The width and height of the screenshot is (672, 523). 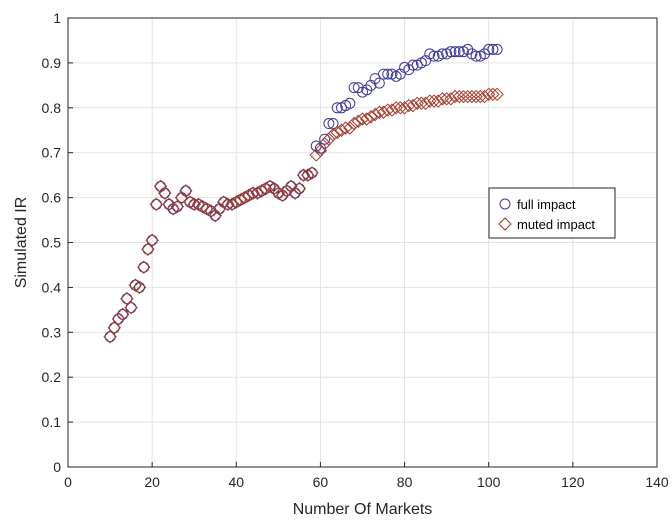 What do you see at coordinates (546, 204) in the screenshot?
I see `legend-label-full-impact: full impact` at bounding box center [546, 204].